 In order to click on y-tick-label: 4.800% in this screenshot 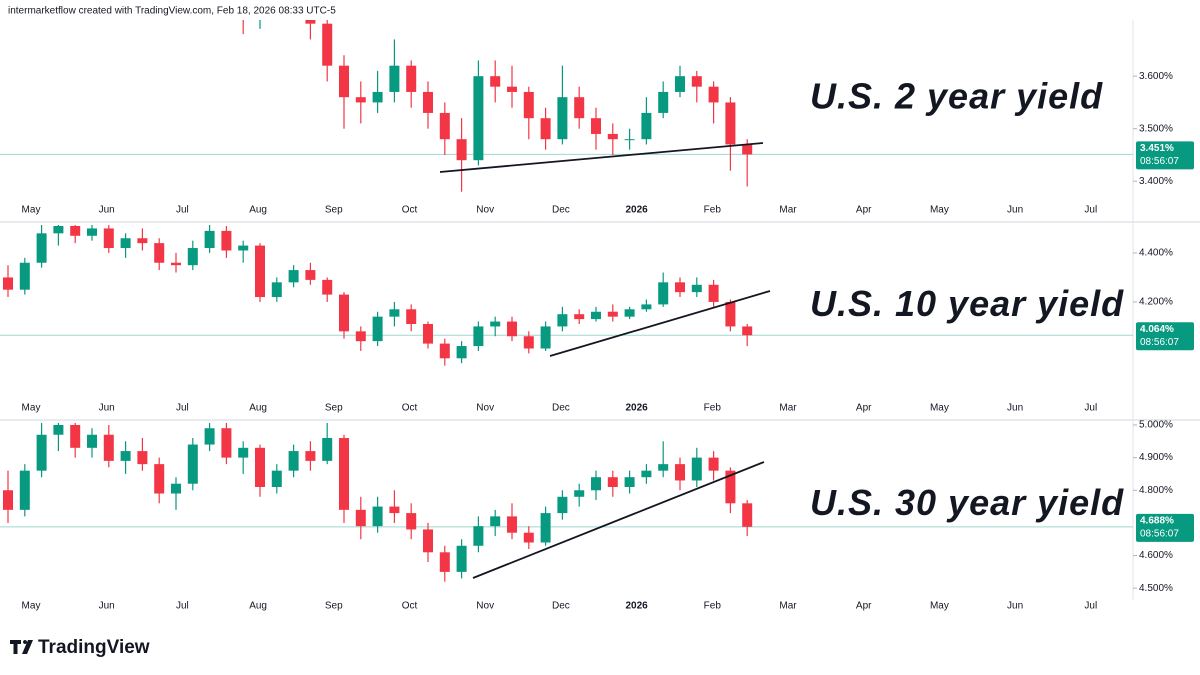, I will do `click(1156, 490)`.